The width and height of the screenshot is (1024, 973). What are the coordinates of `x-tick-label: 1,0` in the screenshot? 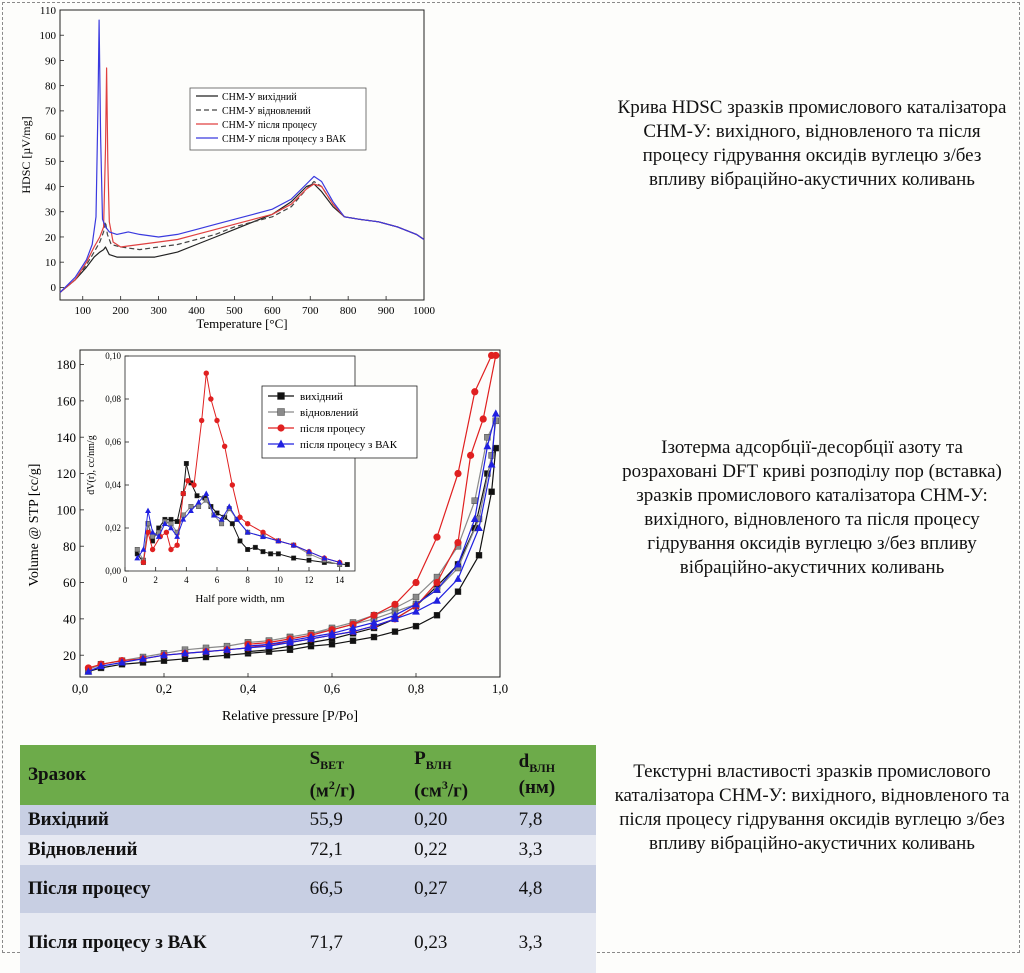 It's located at (500, 688).